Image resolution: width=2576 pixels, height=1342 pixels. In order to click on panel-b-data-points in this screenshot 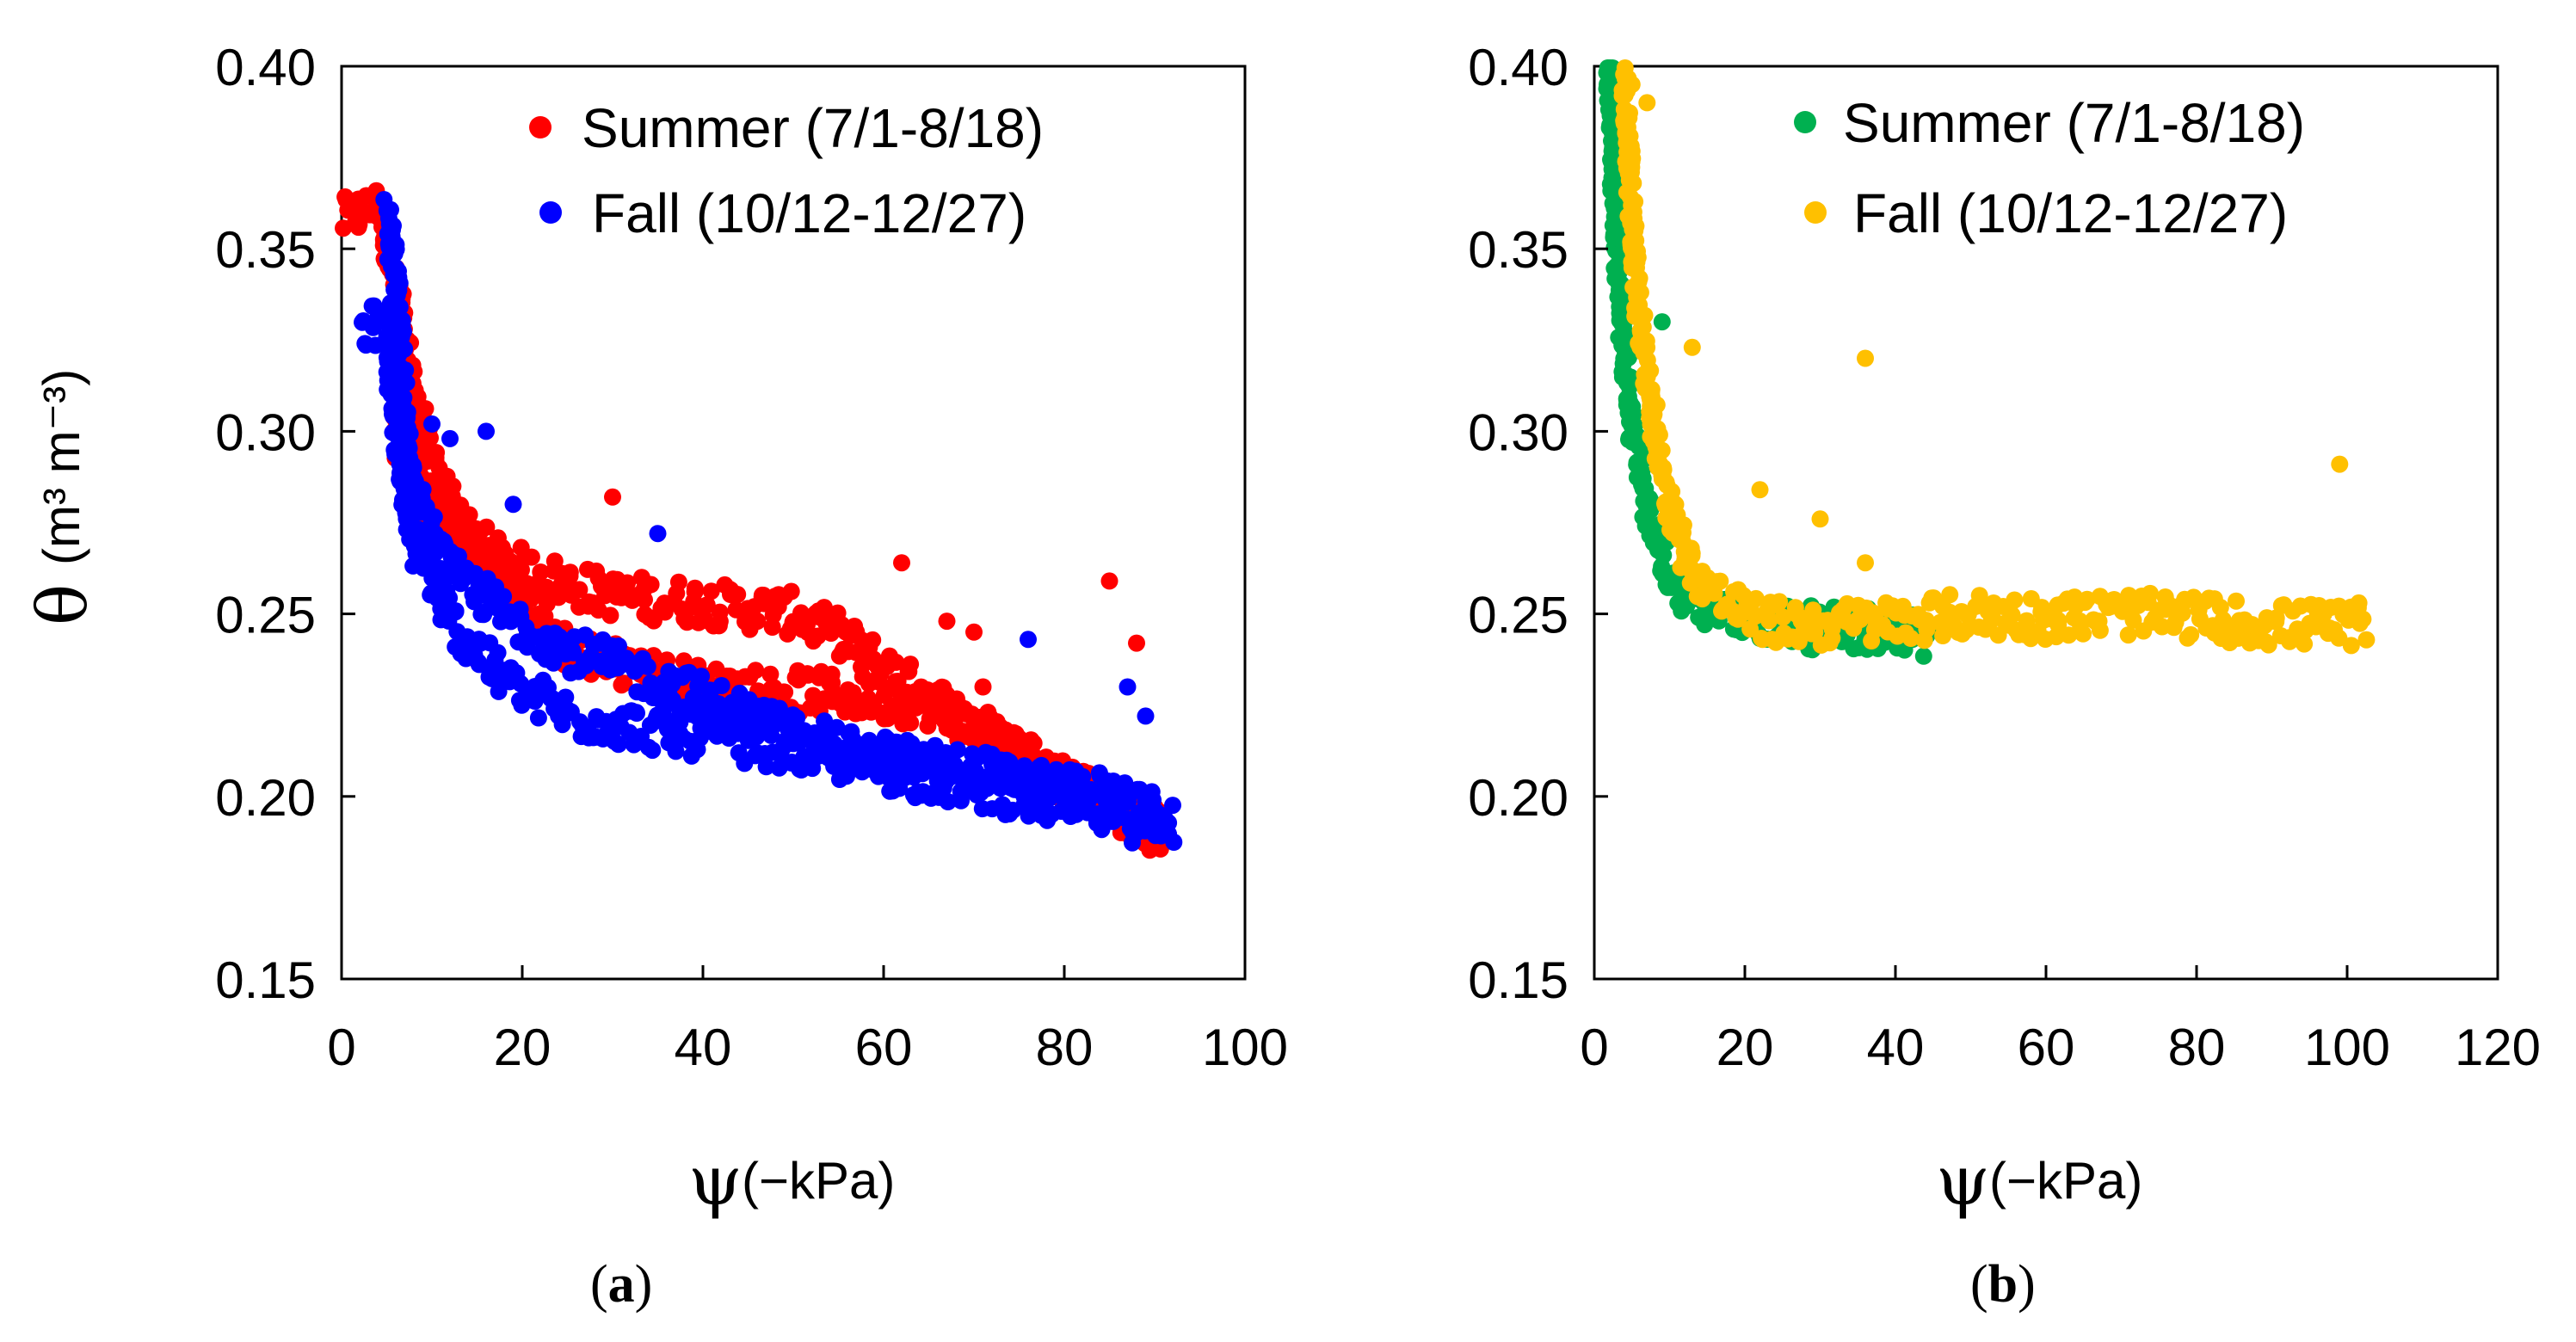, I will do `click(1987, 362)`.